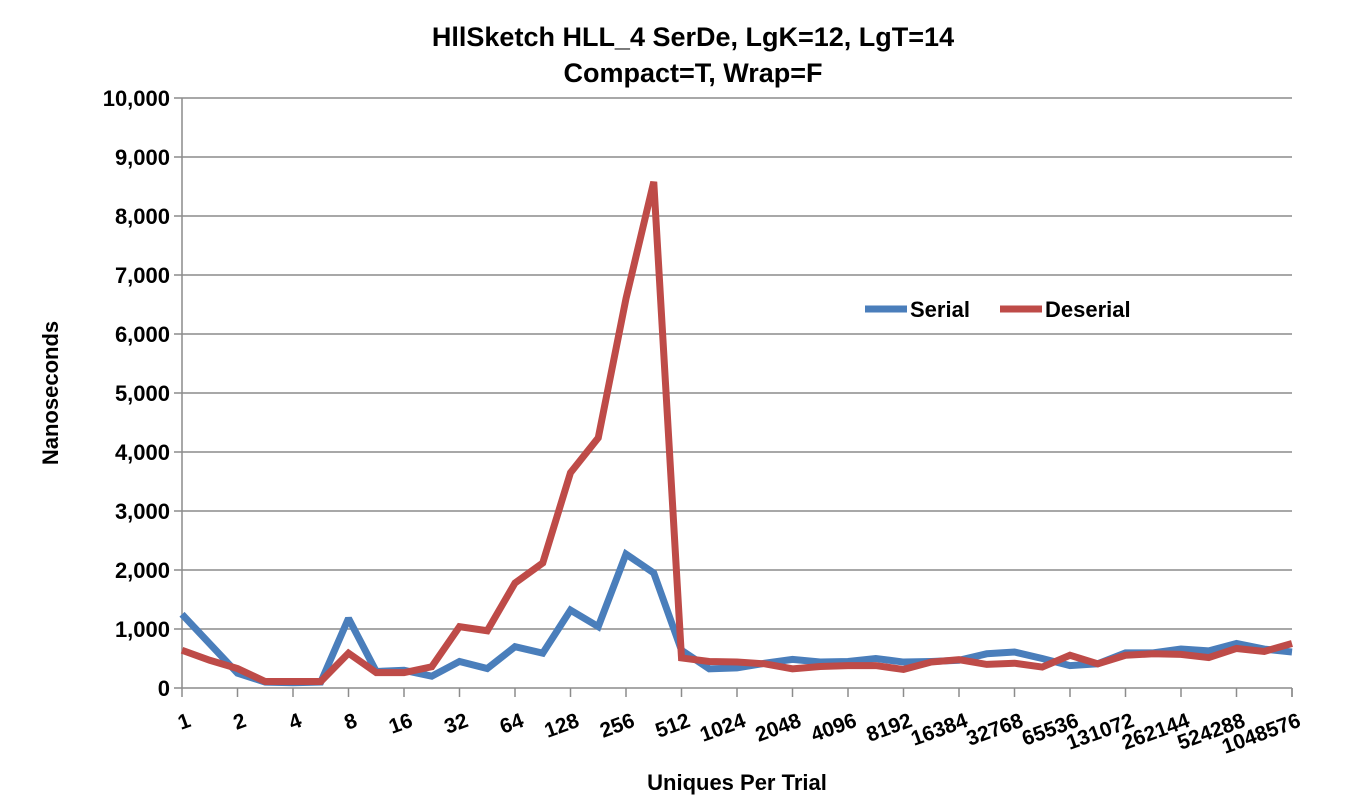 The height and width of the screenshot is (800, 1353). I want to click on x-axis-label: Uniques Per Trial, so click(737, 782).